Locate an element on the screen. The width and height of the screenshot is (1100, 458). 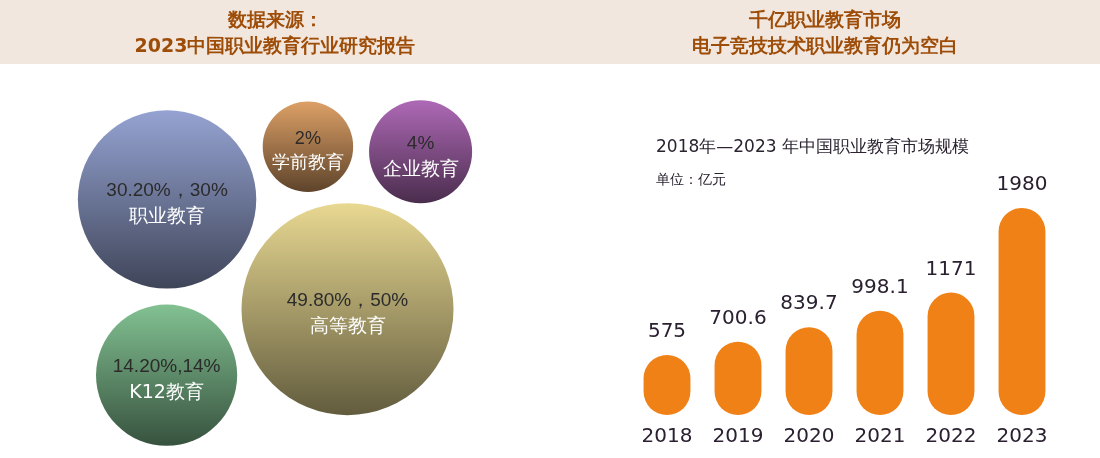
x-tick-label: 2018 is located at coordinates (667, 435).